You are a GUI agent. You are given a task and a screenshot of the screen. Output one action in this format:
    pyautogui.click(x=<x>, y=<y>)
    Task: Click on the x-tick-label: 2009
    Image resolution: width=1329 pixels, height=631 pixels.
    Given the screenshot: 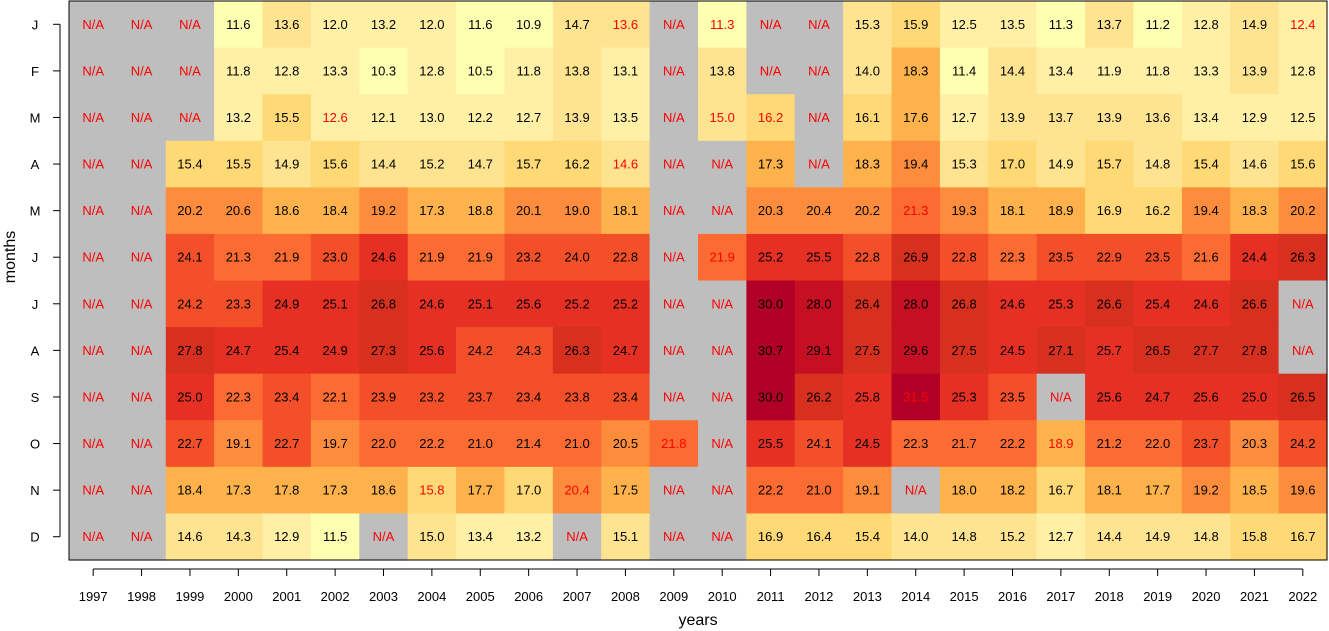 What is the action you would take?
    pyautogui.click(x=673, y=596)
    